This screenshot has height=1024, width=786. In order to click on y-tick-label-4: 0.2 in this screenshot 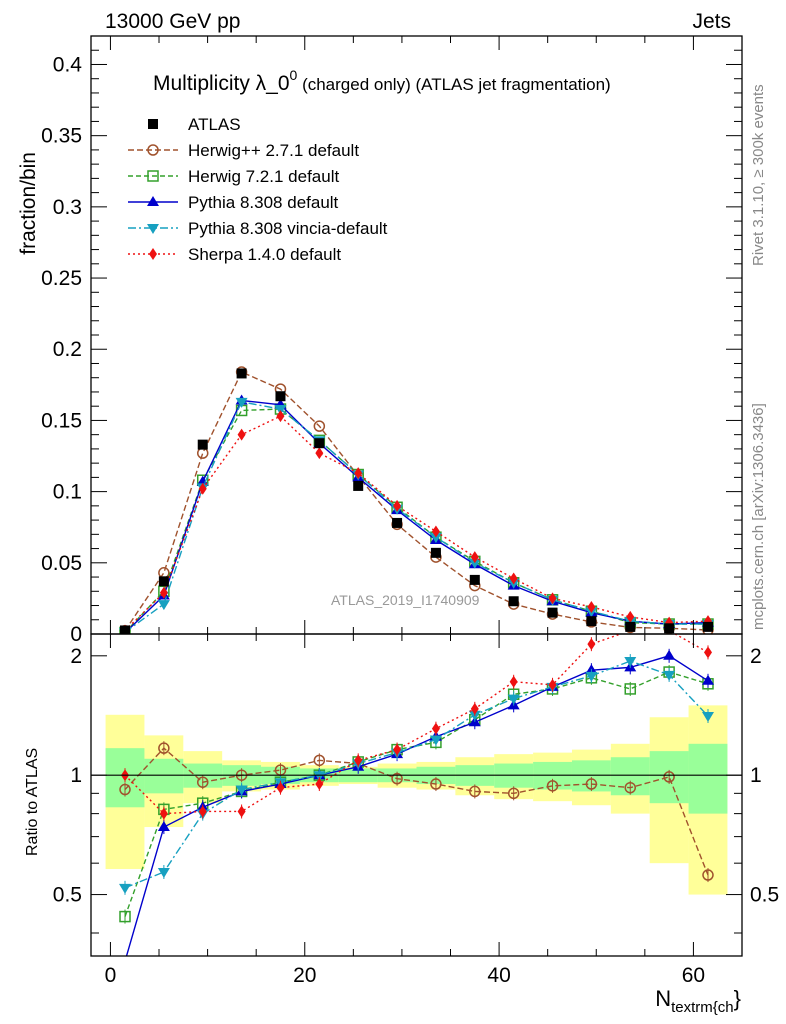, I will do `click(67, 349)`.